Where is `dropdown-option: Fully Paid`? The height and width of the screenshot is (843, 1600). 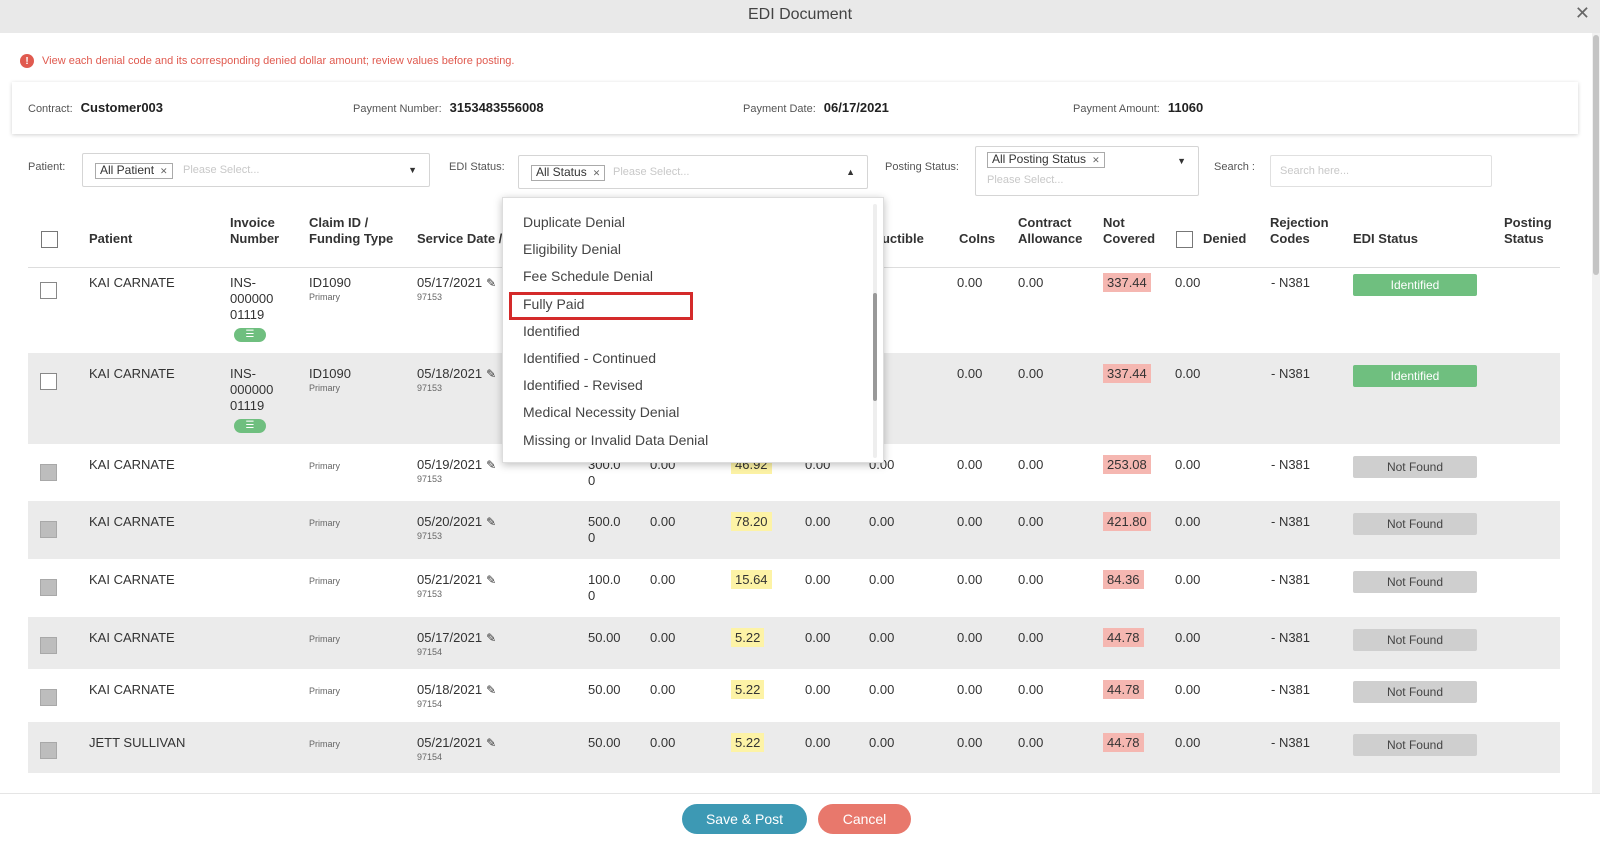 dropdown-option: Fully Paid is located at coordinates (554, 303).